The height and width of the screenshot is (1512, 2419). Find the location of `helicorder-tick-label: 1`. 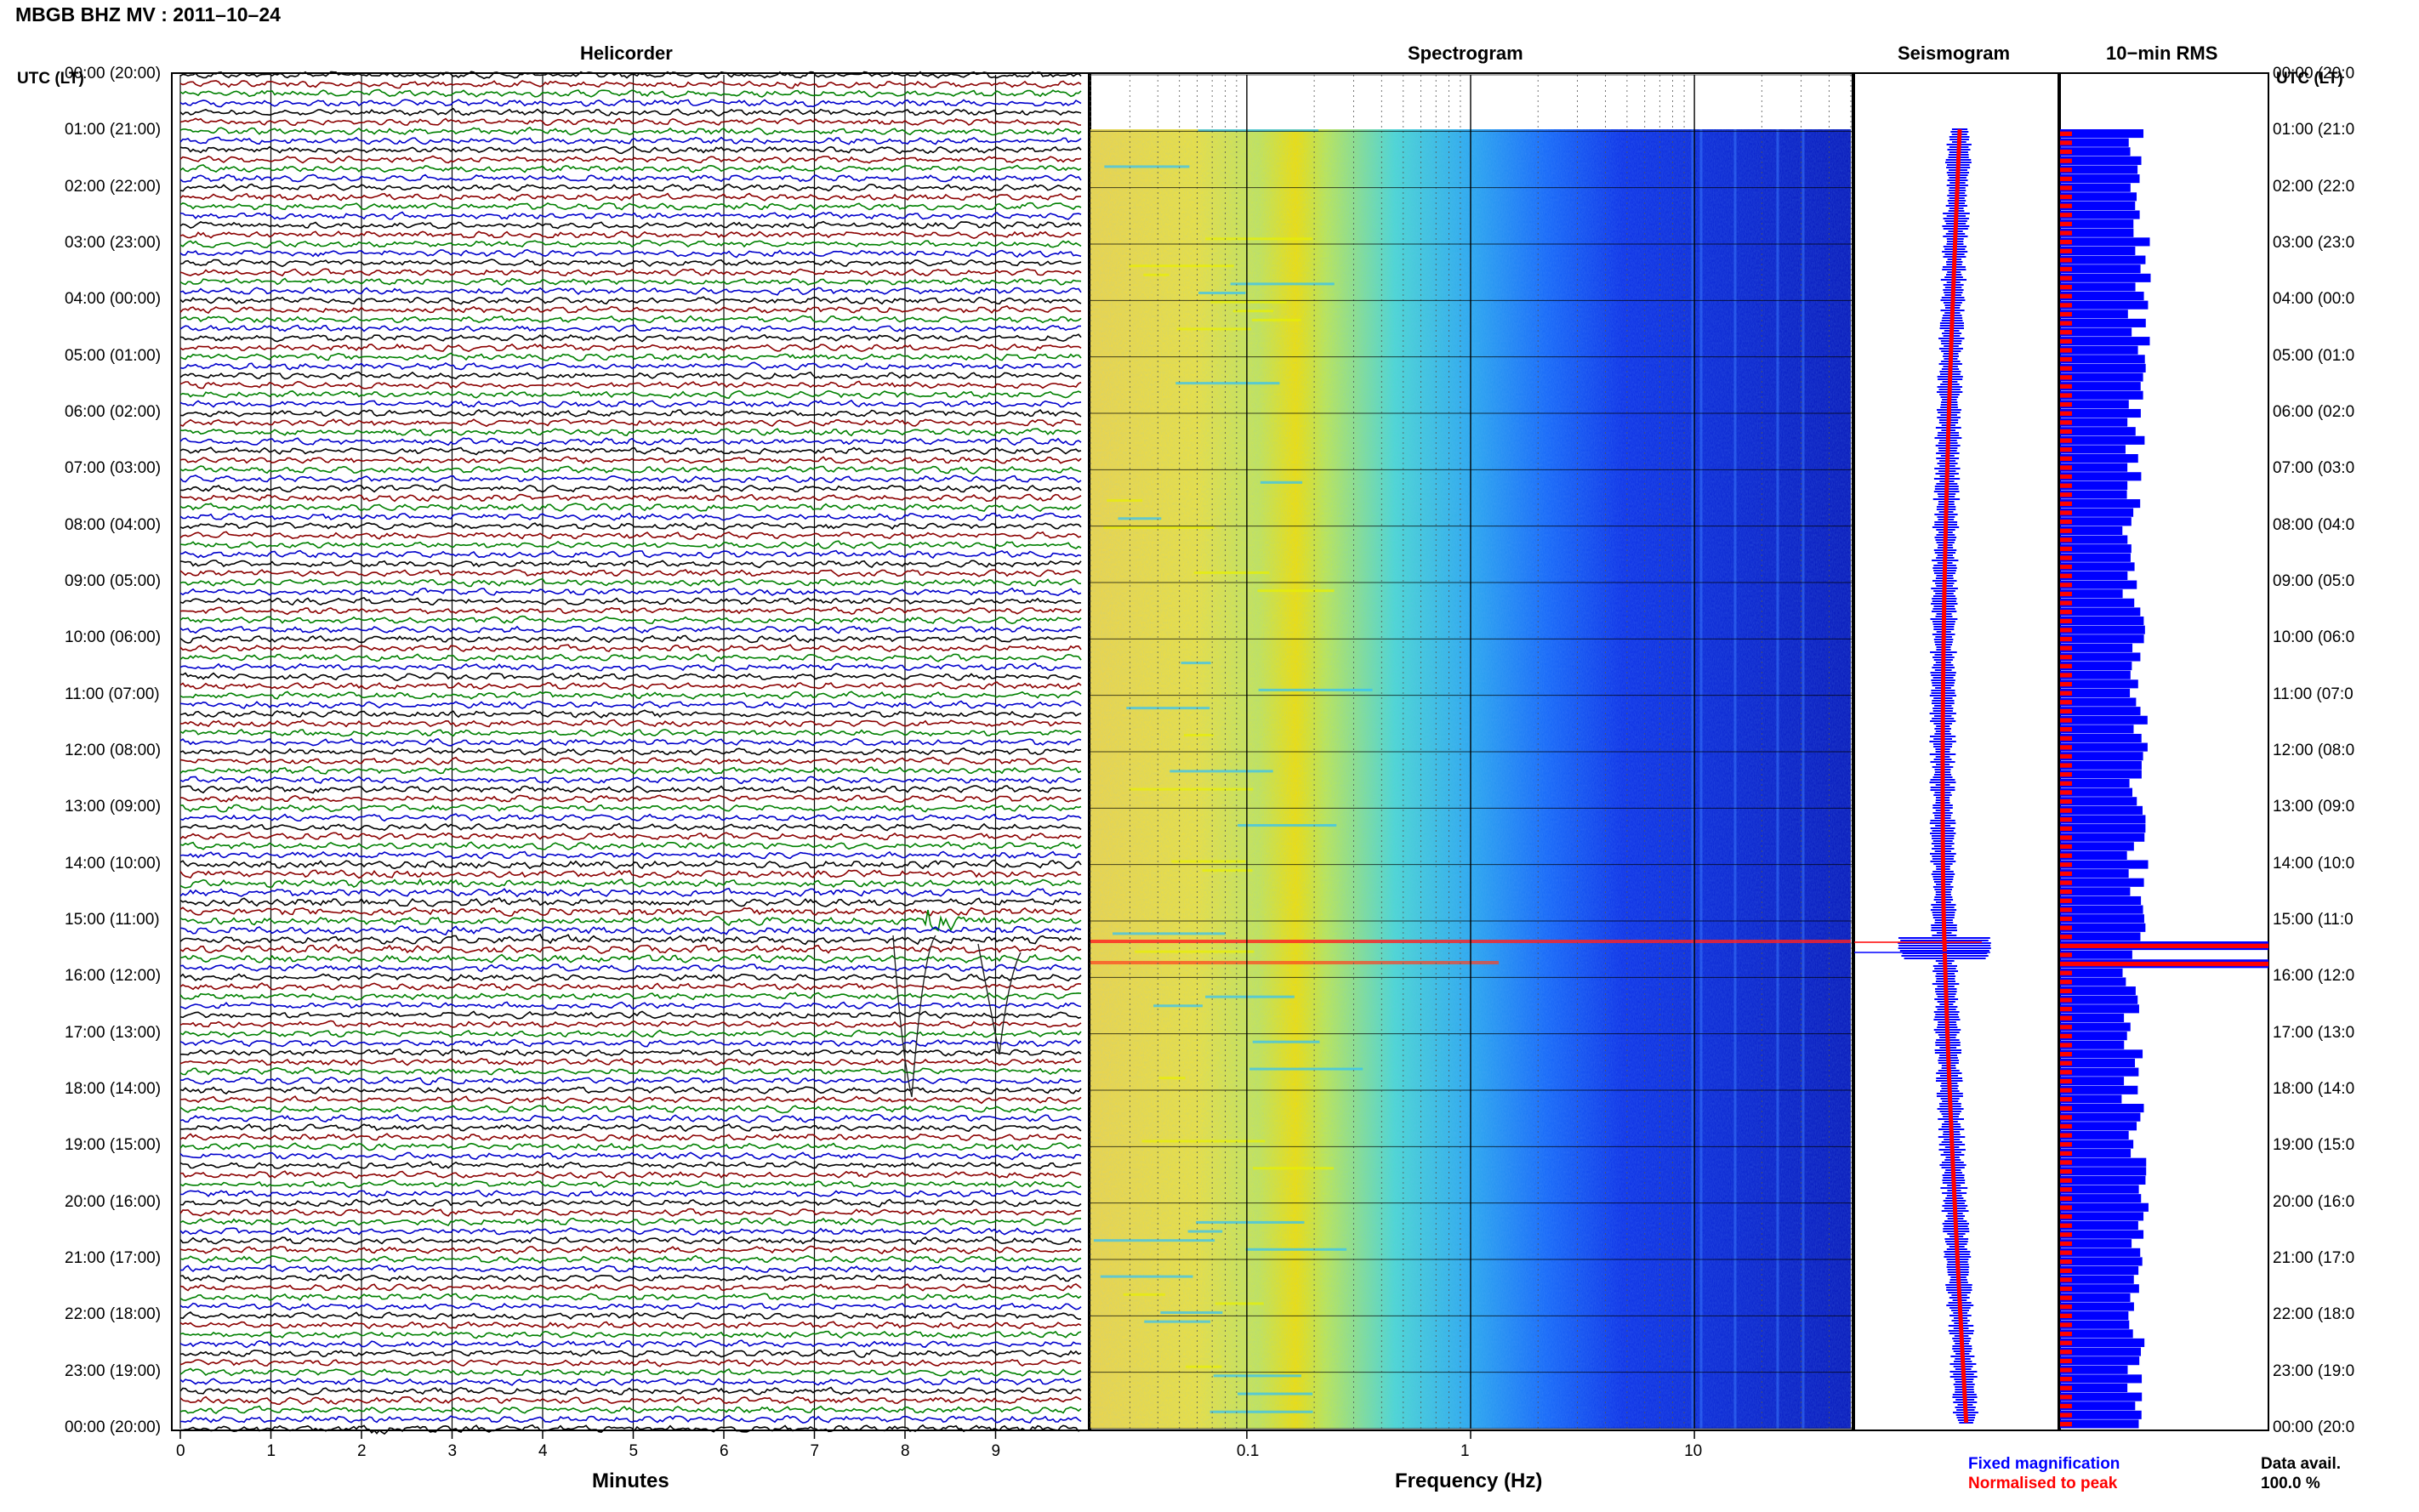

helicorder-tick-label: 1 is located at coordinates (271, 1451).